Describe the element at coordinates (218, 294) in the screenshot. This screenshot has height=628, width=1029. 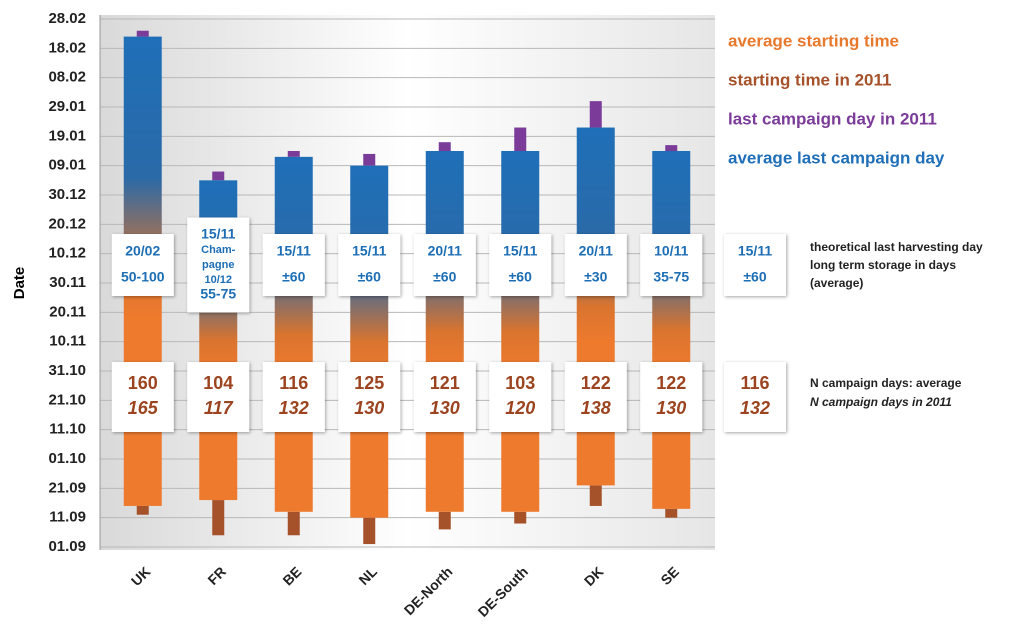
I see `box-text: 55-75` at that location.